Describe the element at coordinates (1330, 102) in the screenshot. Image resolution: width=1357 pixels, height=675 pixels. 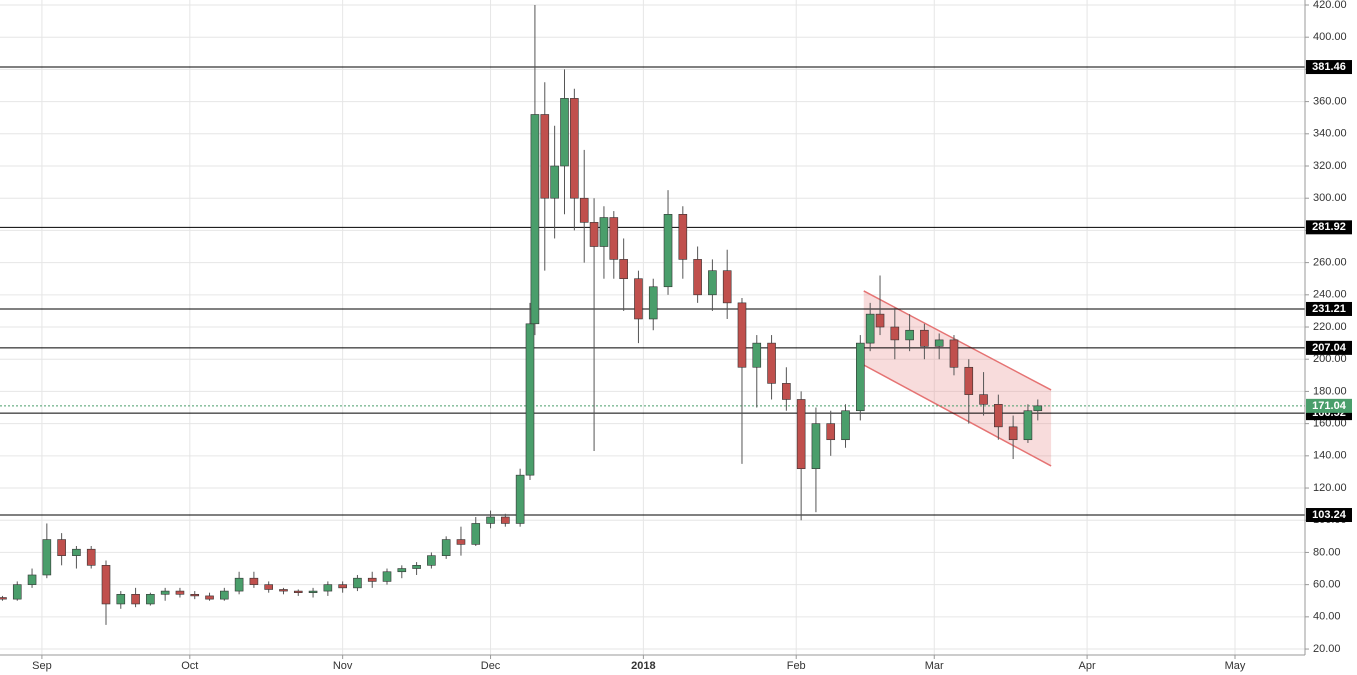
I see `y-tick-label: 360.00` at that location.